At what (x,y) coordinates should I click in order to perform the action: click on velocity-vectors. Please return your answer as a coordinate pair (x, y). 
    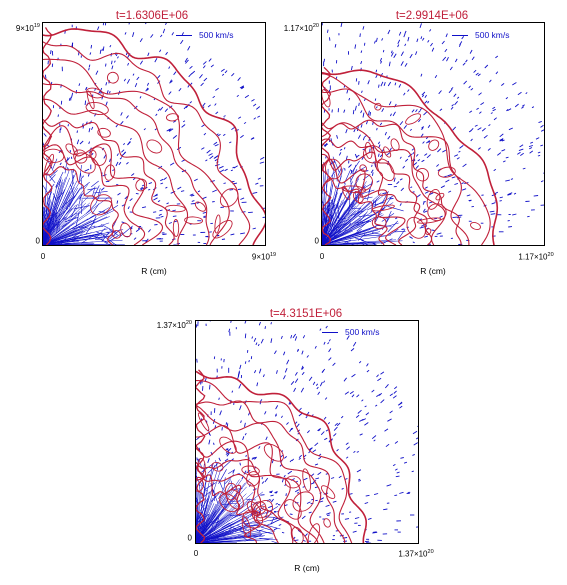
    Looking at the image, I should click on (307, 432).